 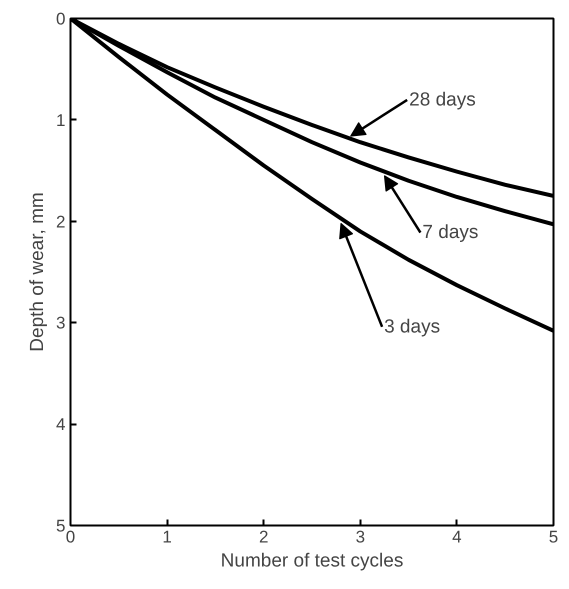 What do you see at coordinates (553, 537) in the screenshot?
I see `x-tick-label: 5` at bounding box center [553, 537].